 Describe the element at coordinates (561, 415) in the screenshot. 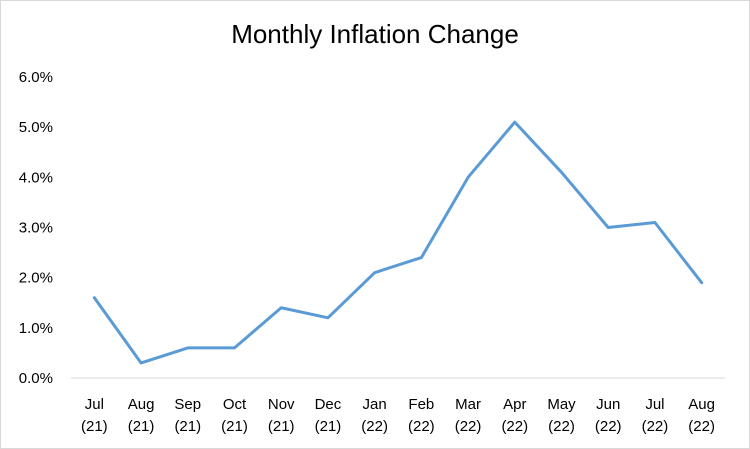

I see `x-tick-label: May (22)` at that location.